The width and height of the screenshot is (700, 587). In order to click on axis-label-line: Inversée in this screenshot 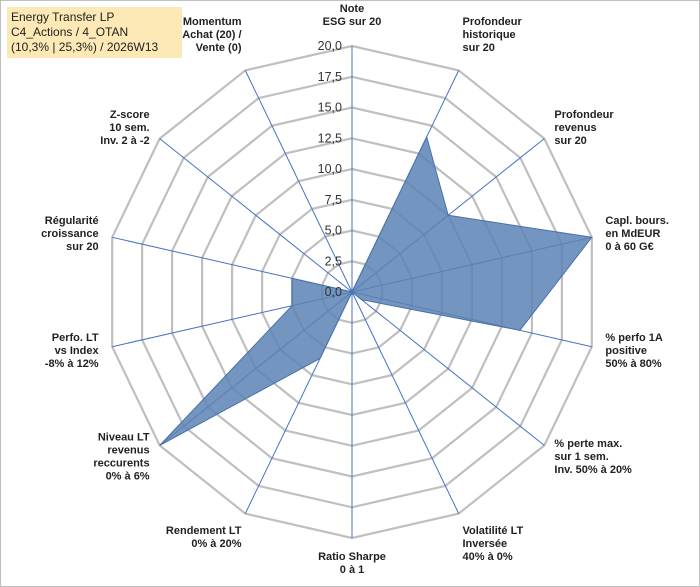, I will do `click(485, 544)`.